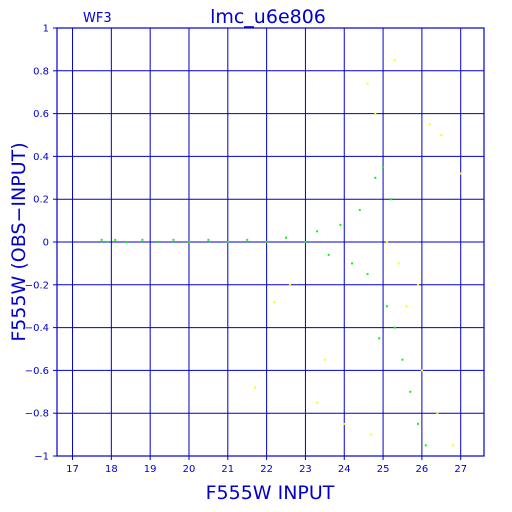 This screenshot has height=512, width=512. I want to click on x-tick-label: 20, so click(189, 469).